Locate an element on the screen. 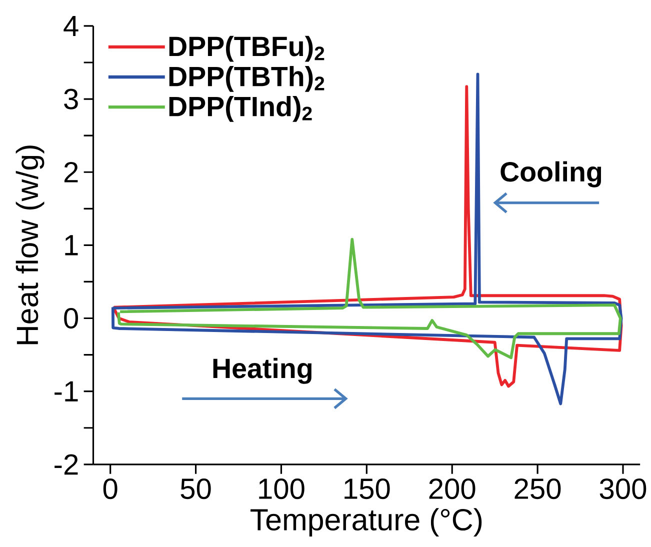  y-tick-label: 3 is located at coordinates (71, 99).